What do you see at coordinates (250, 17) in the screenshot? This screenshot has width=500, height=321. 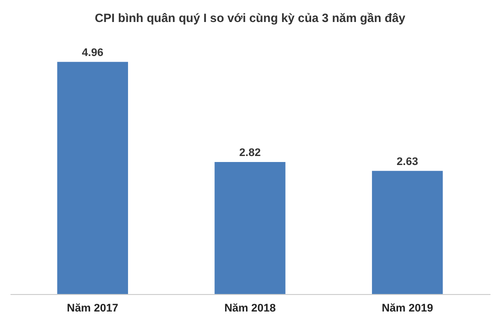 I see `chart-title: CPI bình quân quý I so với cùng kỳ của 3 năm gần đây` at bounding box center [250, 17].